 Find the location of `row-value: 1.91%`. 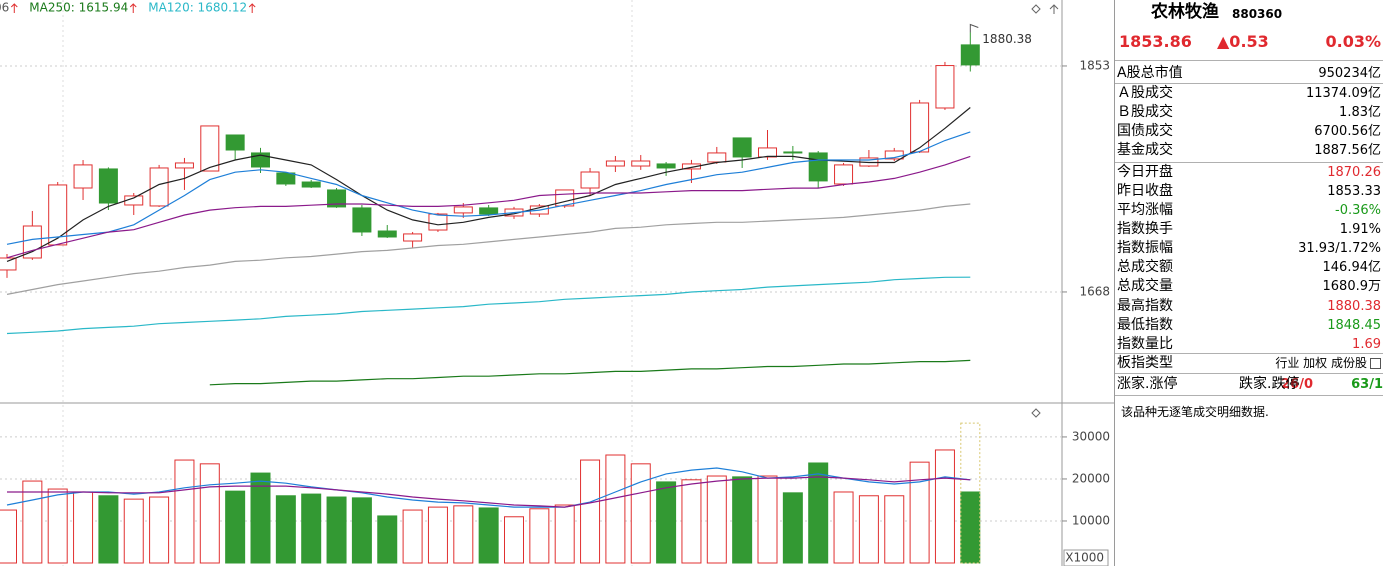

row-value: 1.91% is located at coordinates (1360, 229).